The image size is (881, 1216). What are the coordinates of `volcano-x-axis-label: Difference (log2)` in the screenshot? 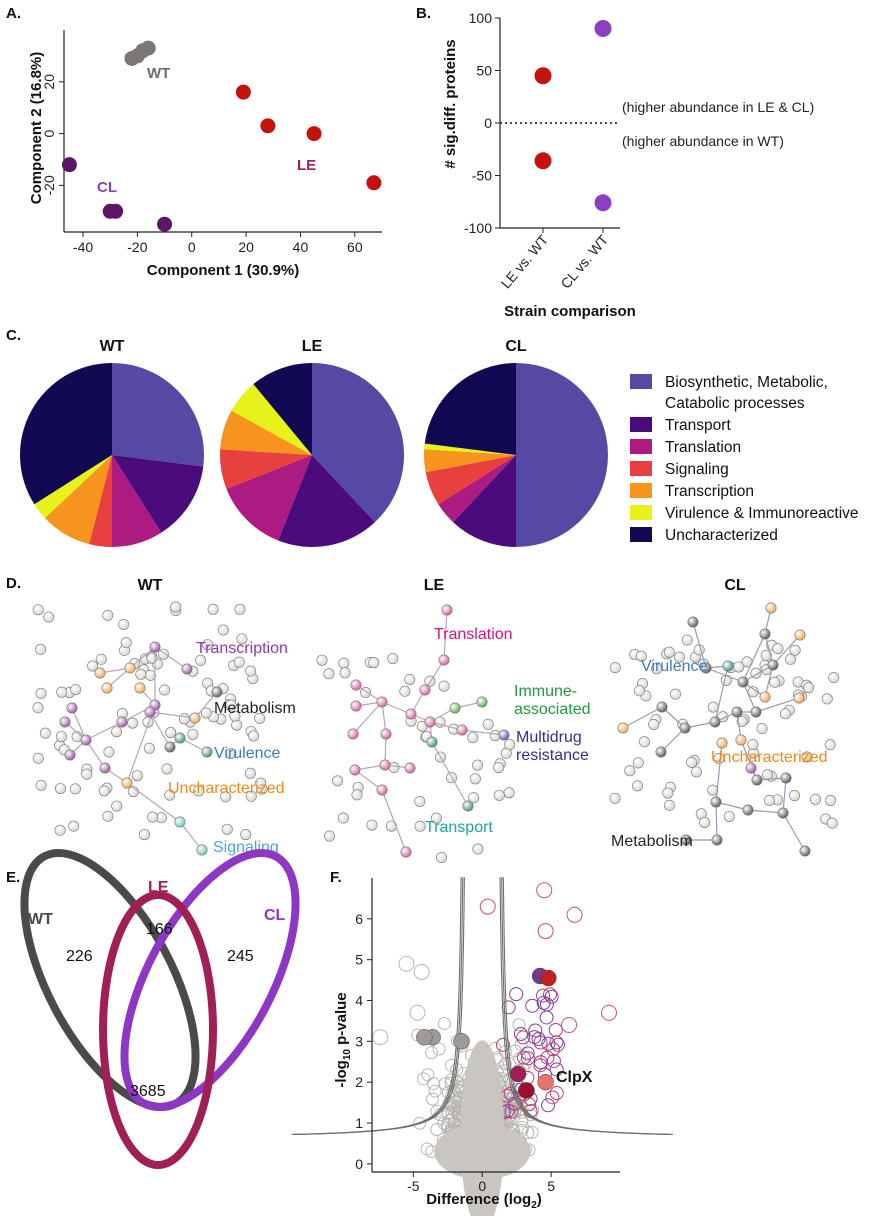 It's located at (484, 1201).